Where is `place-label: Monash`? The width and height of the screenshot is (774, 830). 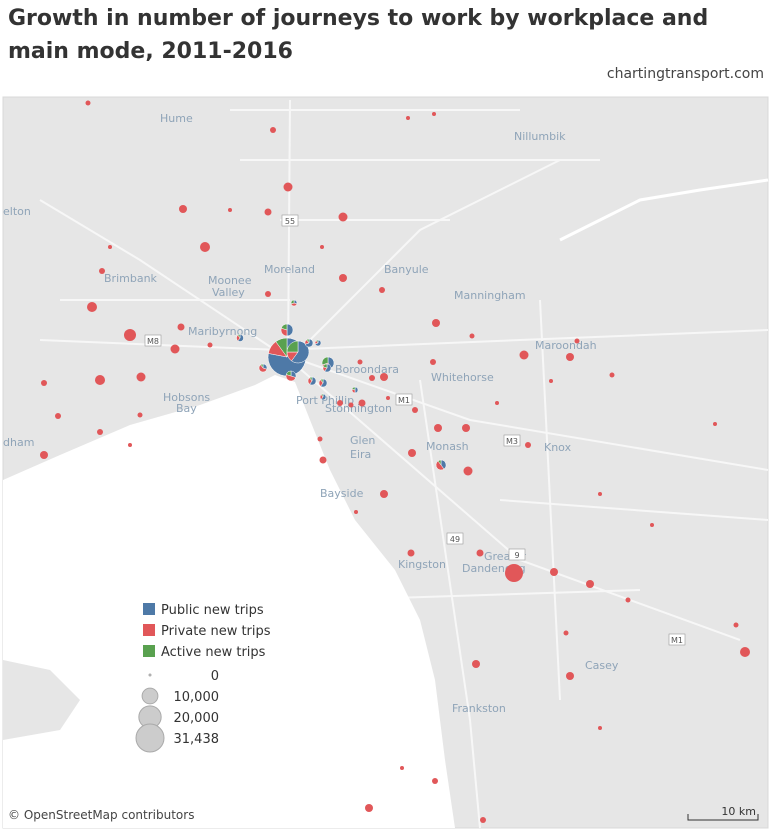 place-label: Monash is located at coordinates (447, 446).